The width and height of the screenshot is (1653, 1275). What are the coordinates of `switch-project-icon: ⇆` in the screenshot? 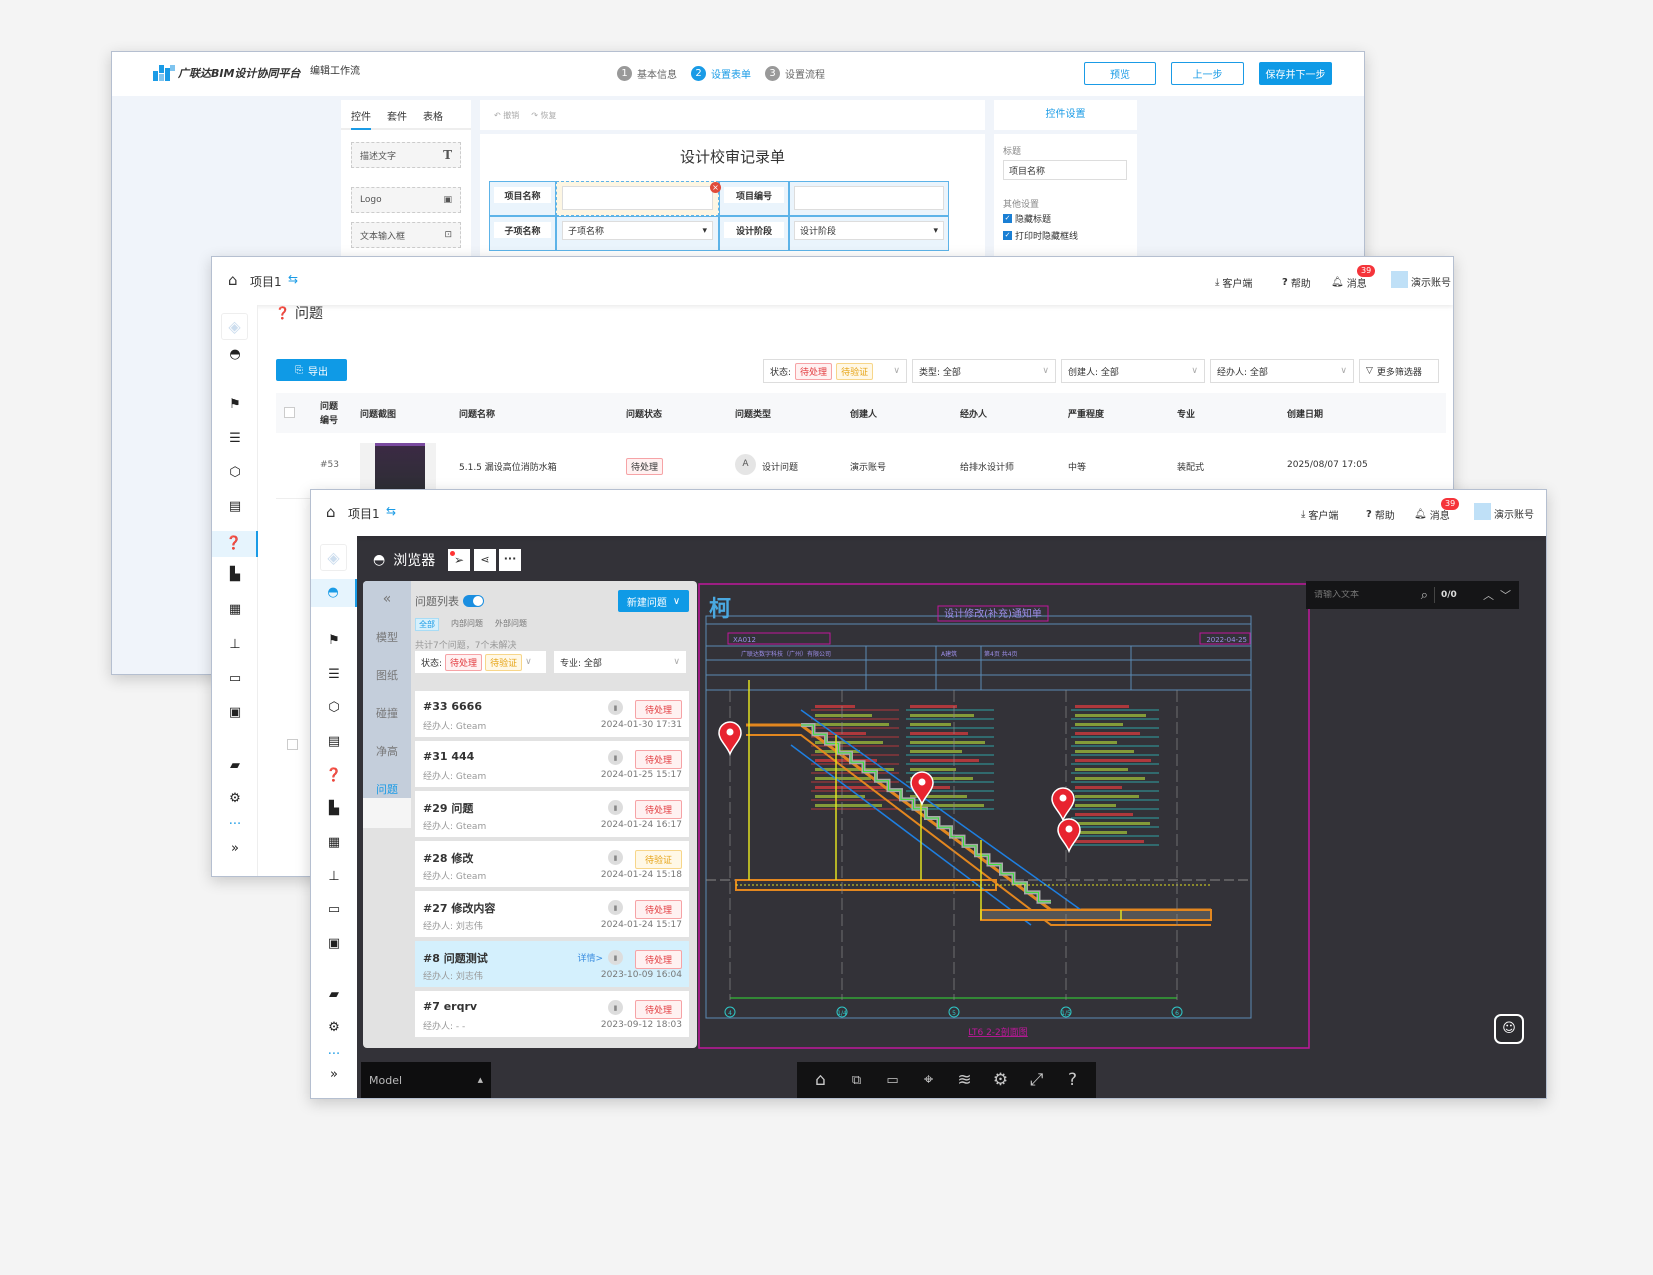 It's located at (391, 511).